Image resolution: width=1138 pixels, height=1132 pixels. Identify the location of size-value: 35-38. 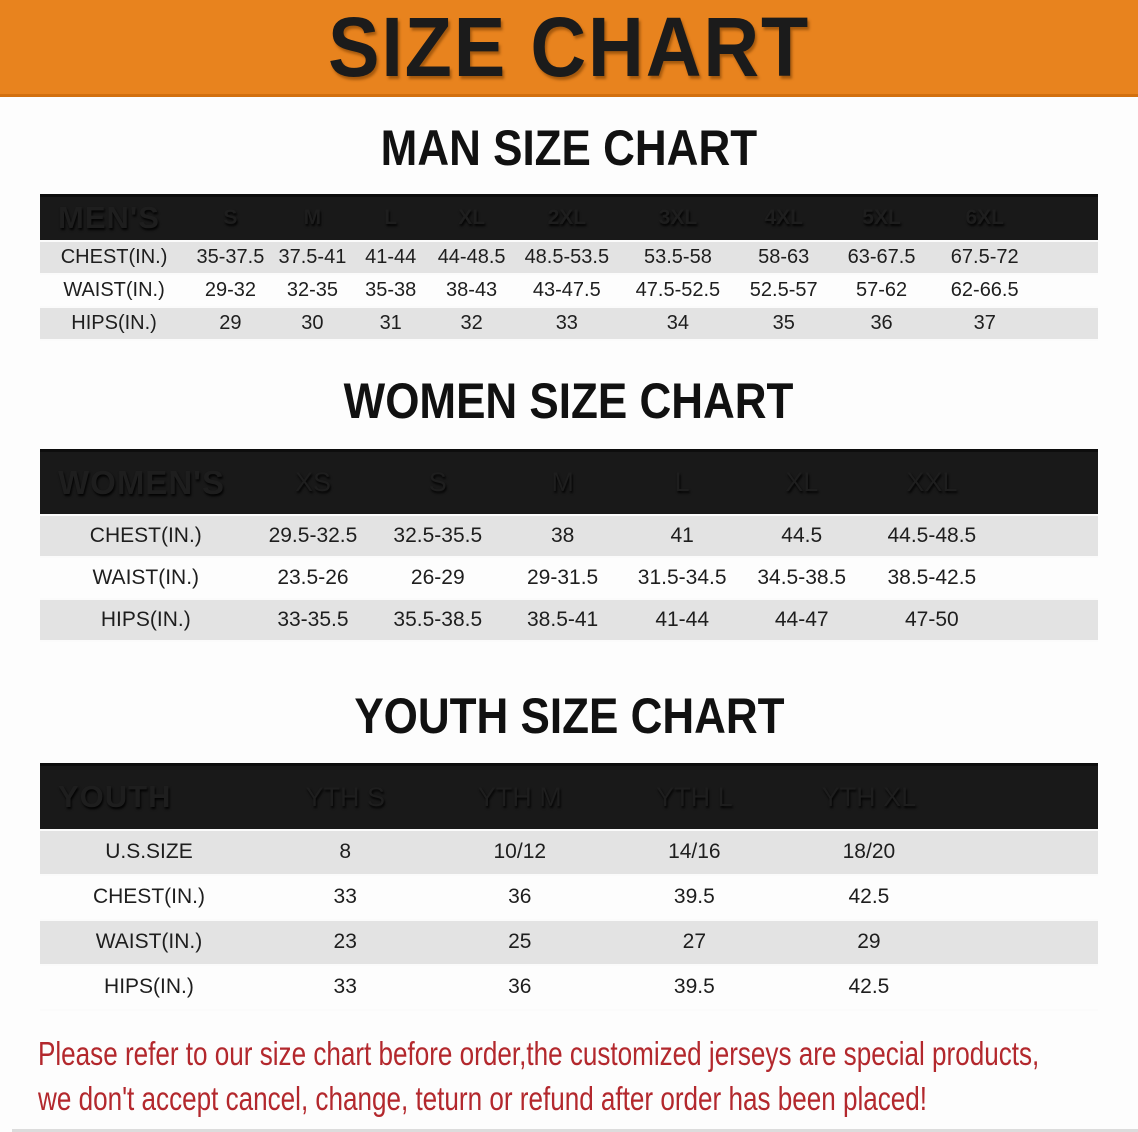
(391, 290).